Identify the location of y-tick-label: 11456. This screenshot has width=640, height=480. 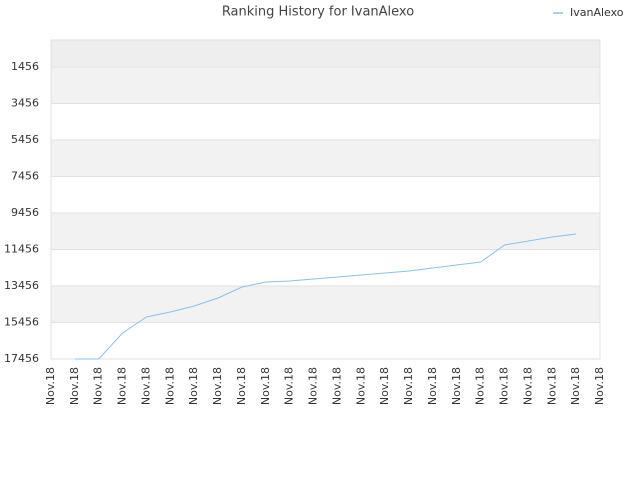
(21, 249).